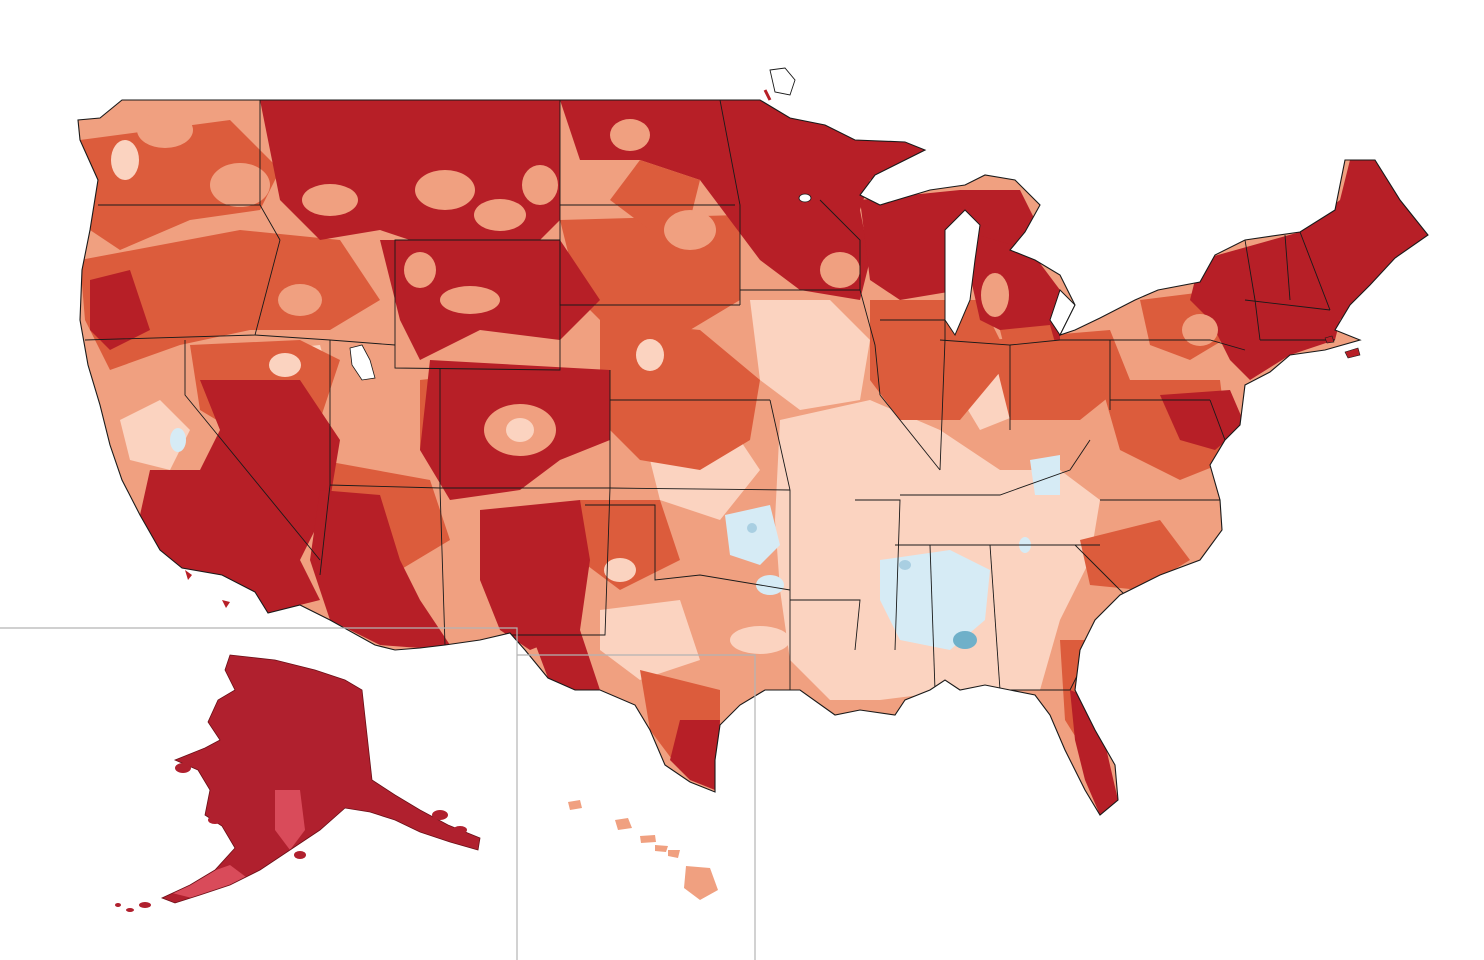 Image resolution: width=1484 pixels, height=960 pixels. What do you see at coordinates (643, 850) in the screenshot?
I see `hawaii-inset` at bounding box center [643, 850].